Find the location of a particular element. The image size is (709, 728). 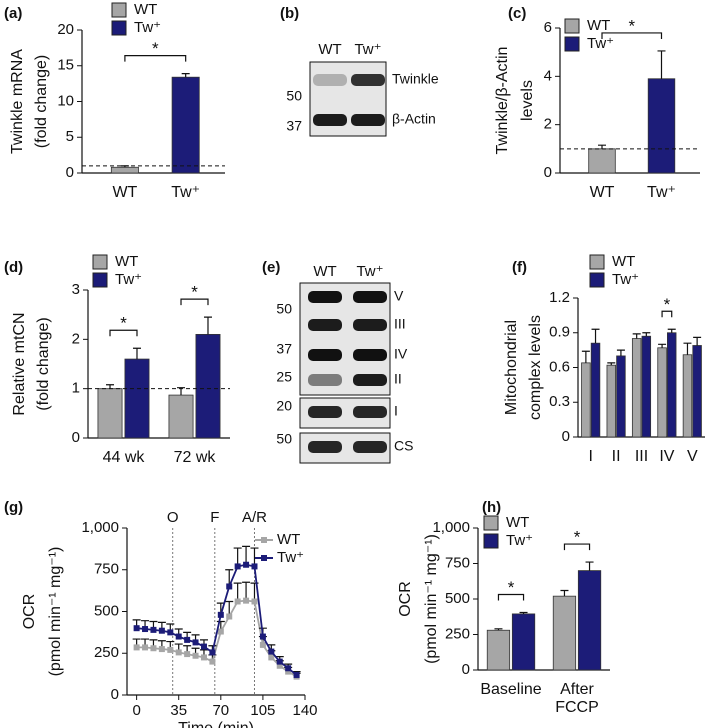

y-tick-label: 250 is located at coordinates (457, 633).